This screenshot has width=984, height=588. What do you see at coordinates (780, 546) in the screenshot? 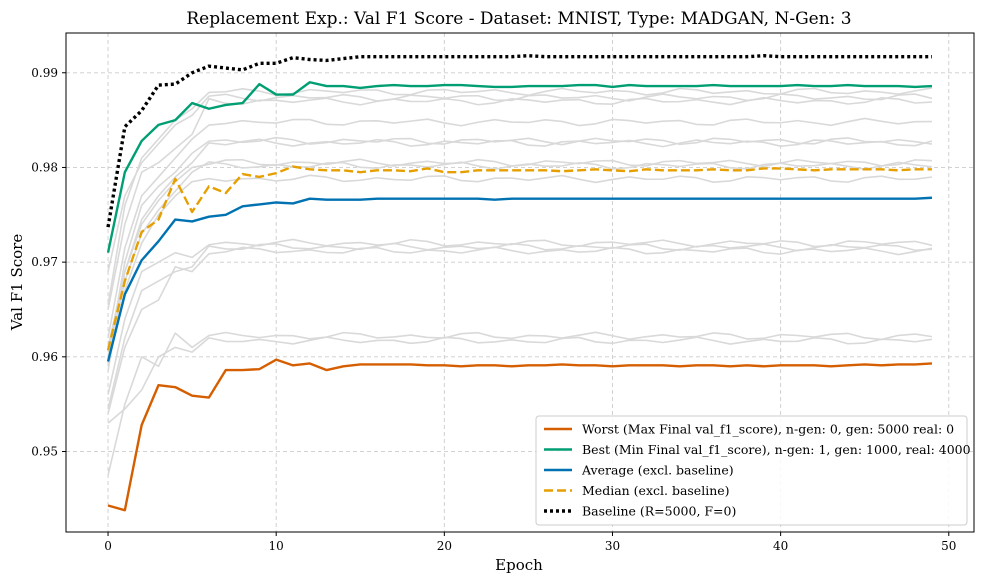
I see `x-tick-label: 40` at bounding box center [780, 546].